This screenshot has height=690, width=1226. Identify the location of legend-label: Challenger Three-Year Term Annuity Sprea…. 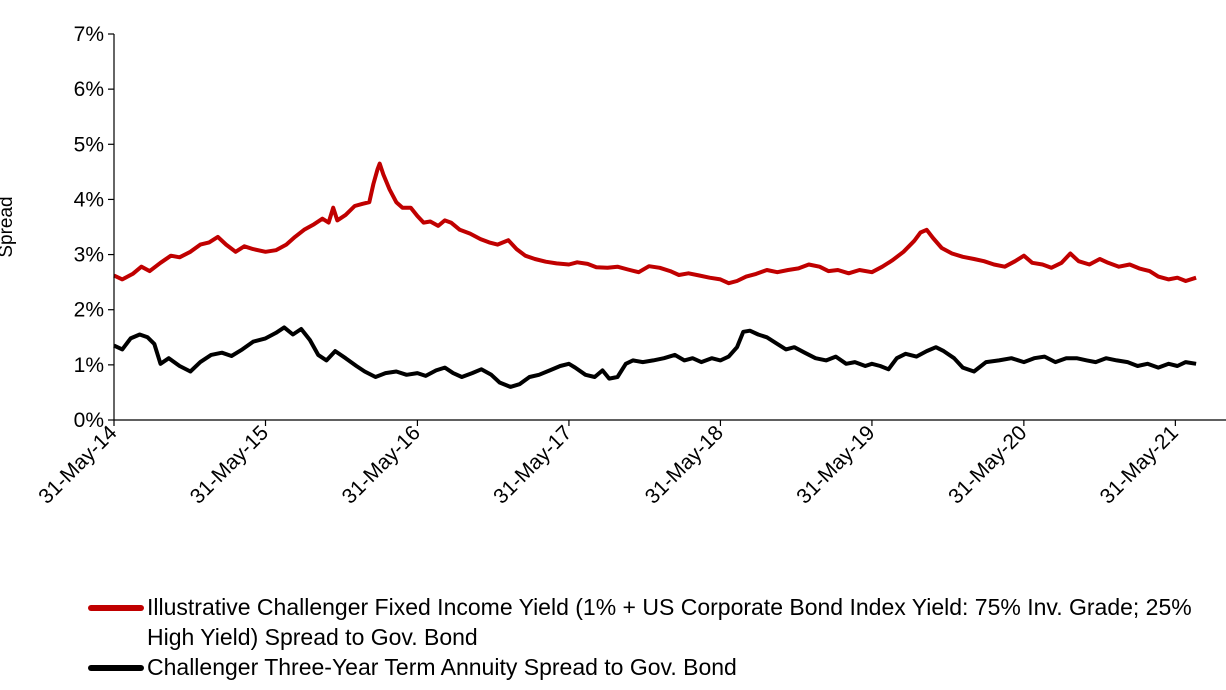
(442, 667).